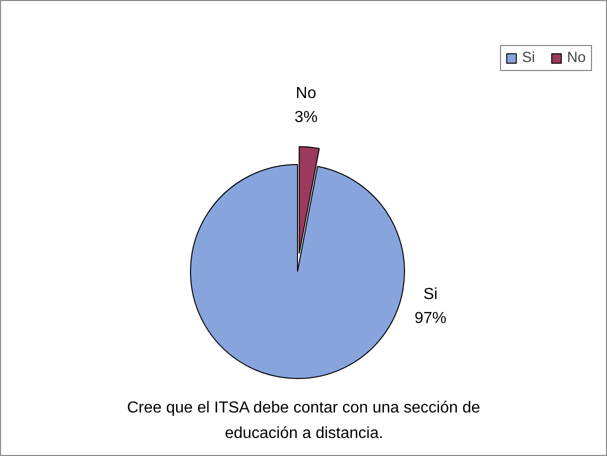  Describe the element at coordinates (577, 58) in the screenshot. I see `legend-label: No` at that location.